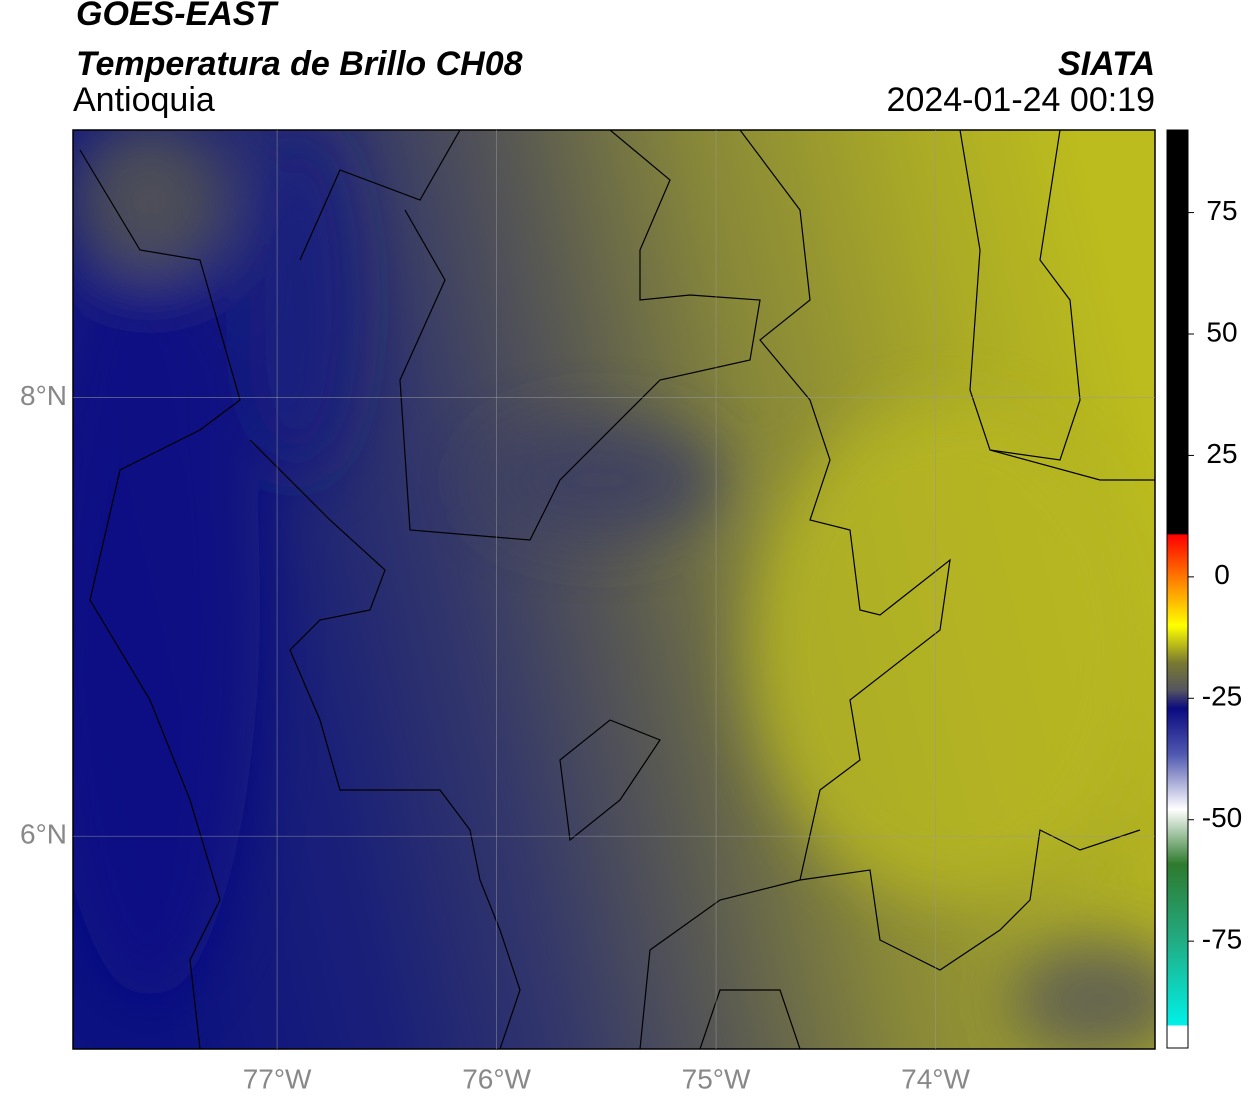 Image resolution: width=1252 pixels, height=1099 pixels. What do you see at coordinates (496, 1078) in the screenshot?
I see `x-tick-label: 76°W` at bounding box center [496, 1078].